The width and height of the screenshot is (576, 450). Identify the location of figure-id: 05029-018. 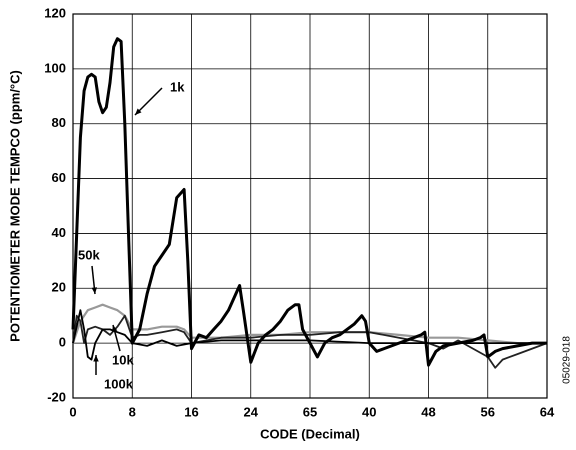
(567, 360).